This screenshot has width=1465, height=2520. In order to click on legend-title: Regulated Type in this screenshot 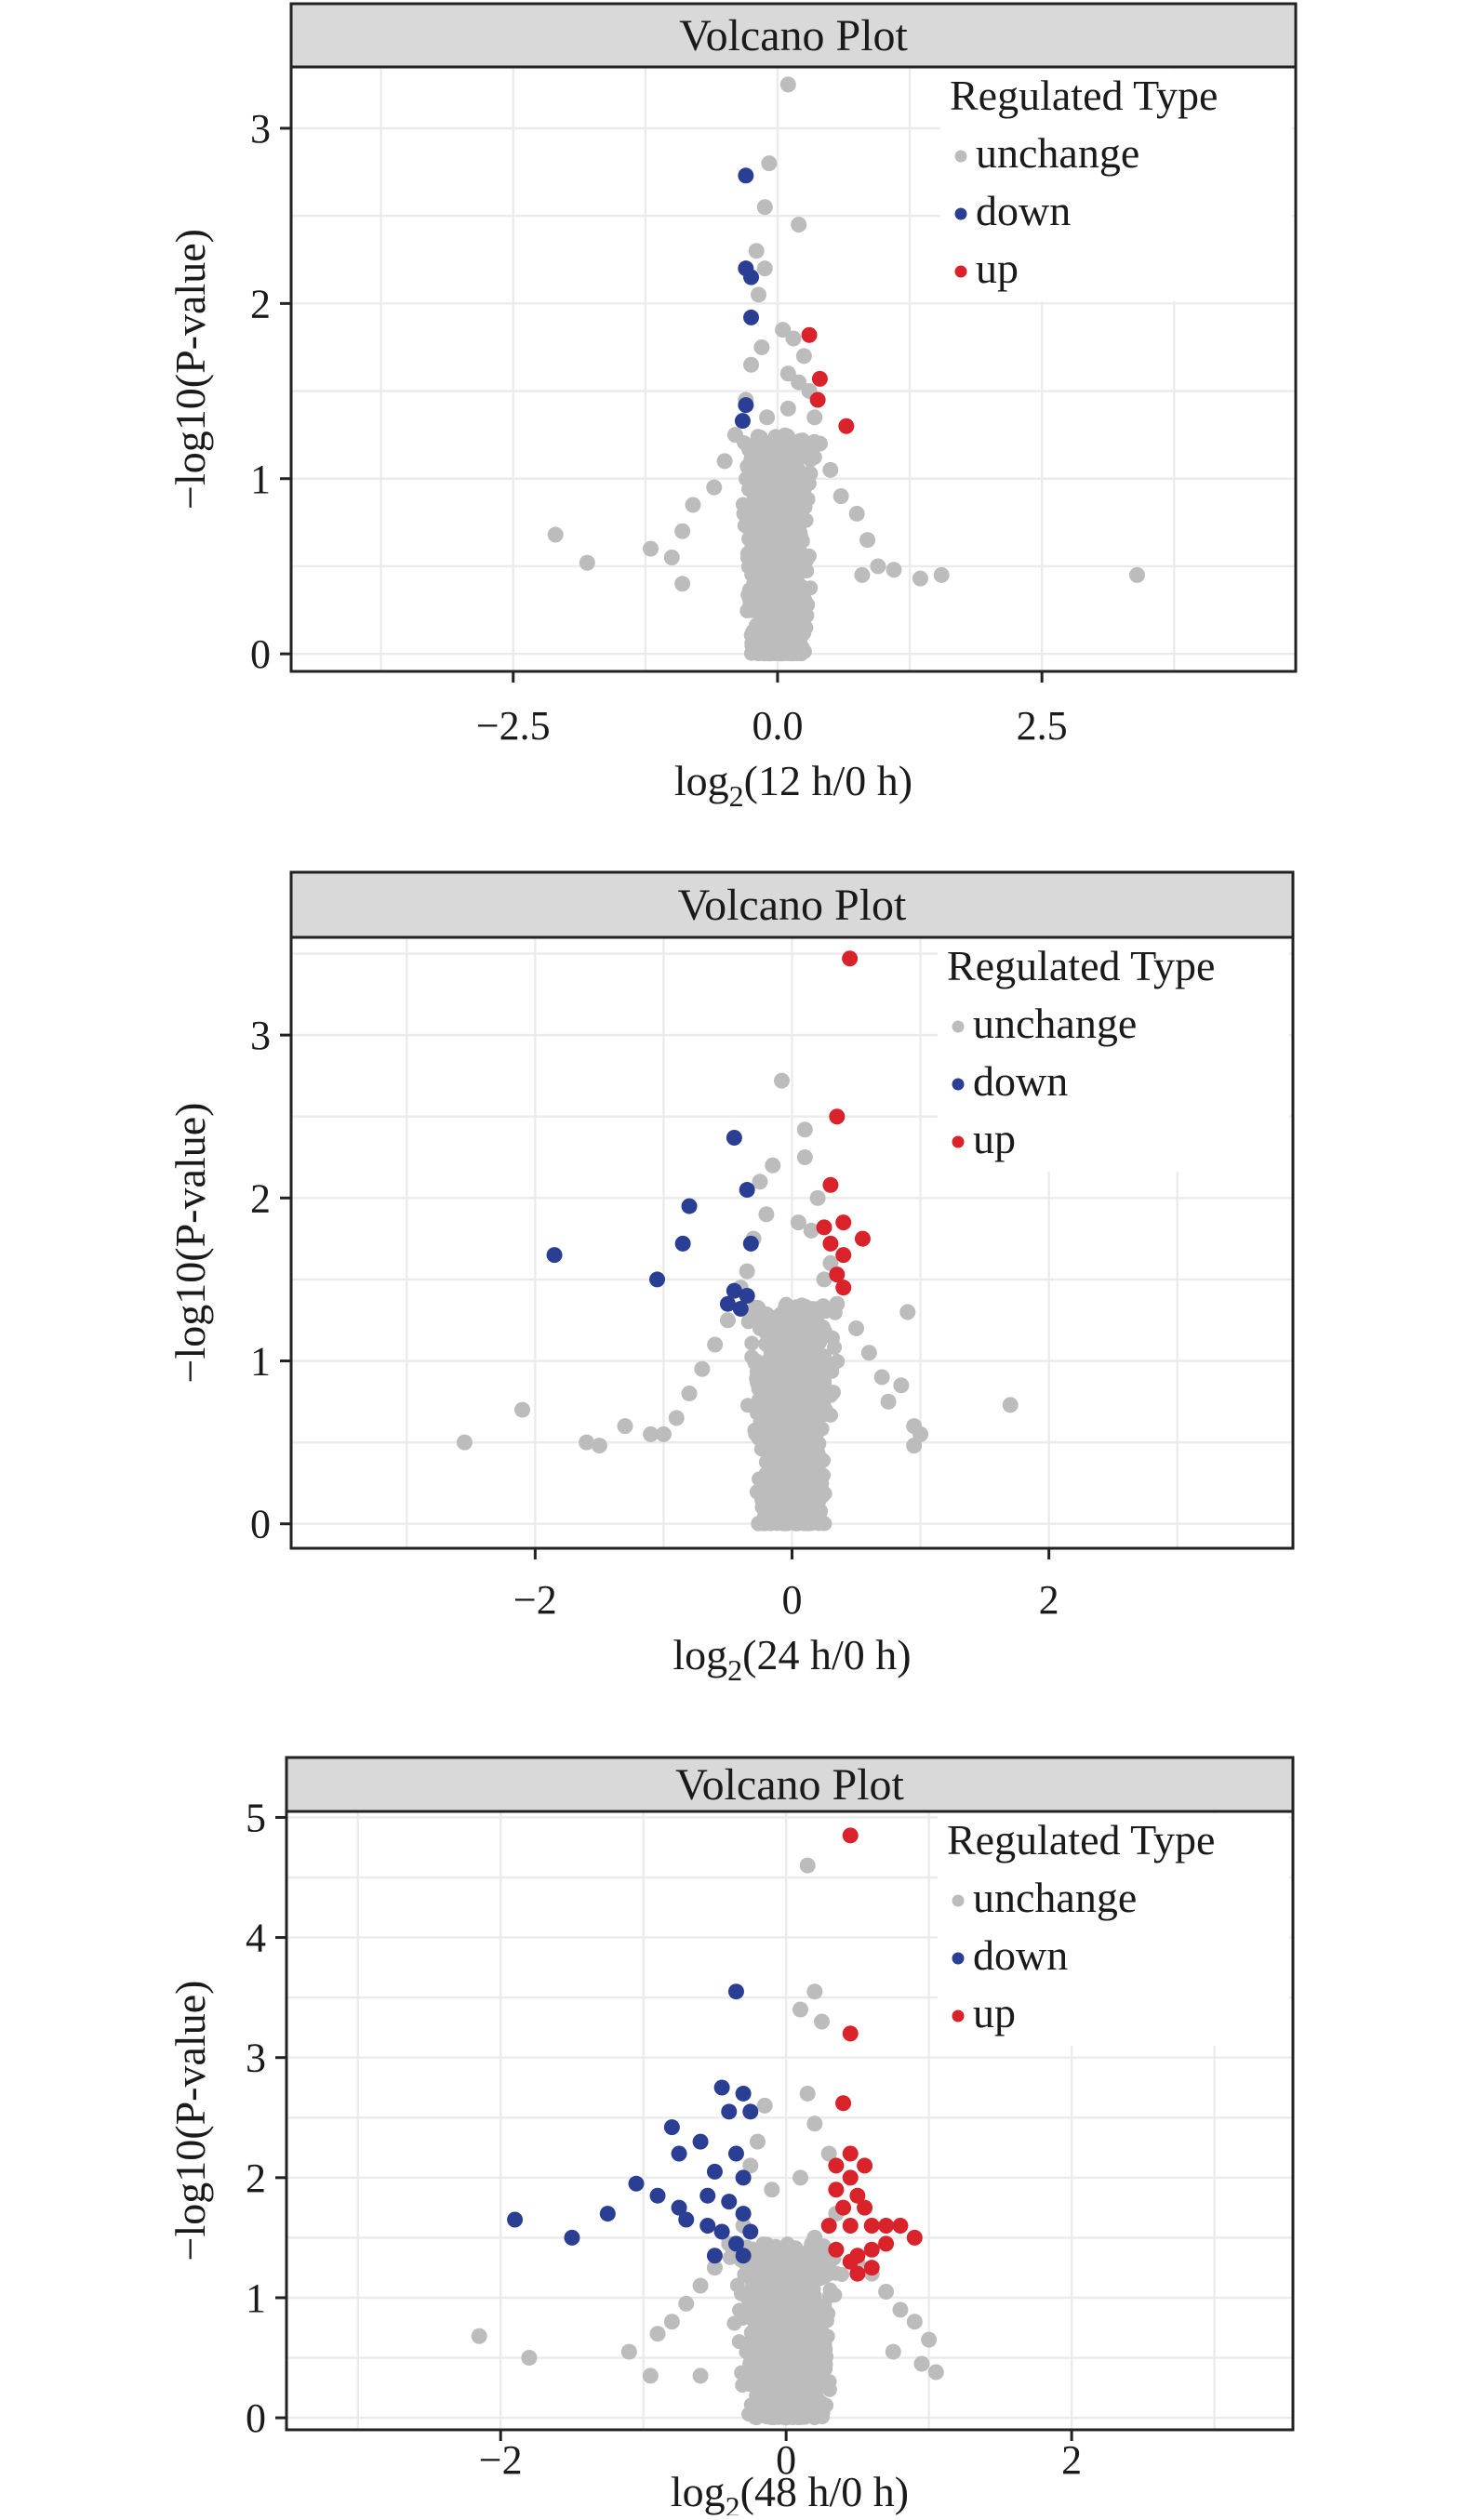, I will do `click(1081, 1839)`.